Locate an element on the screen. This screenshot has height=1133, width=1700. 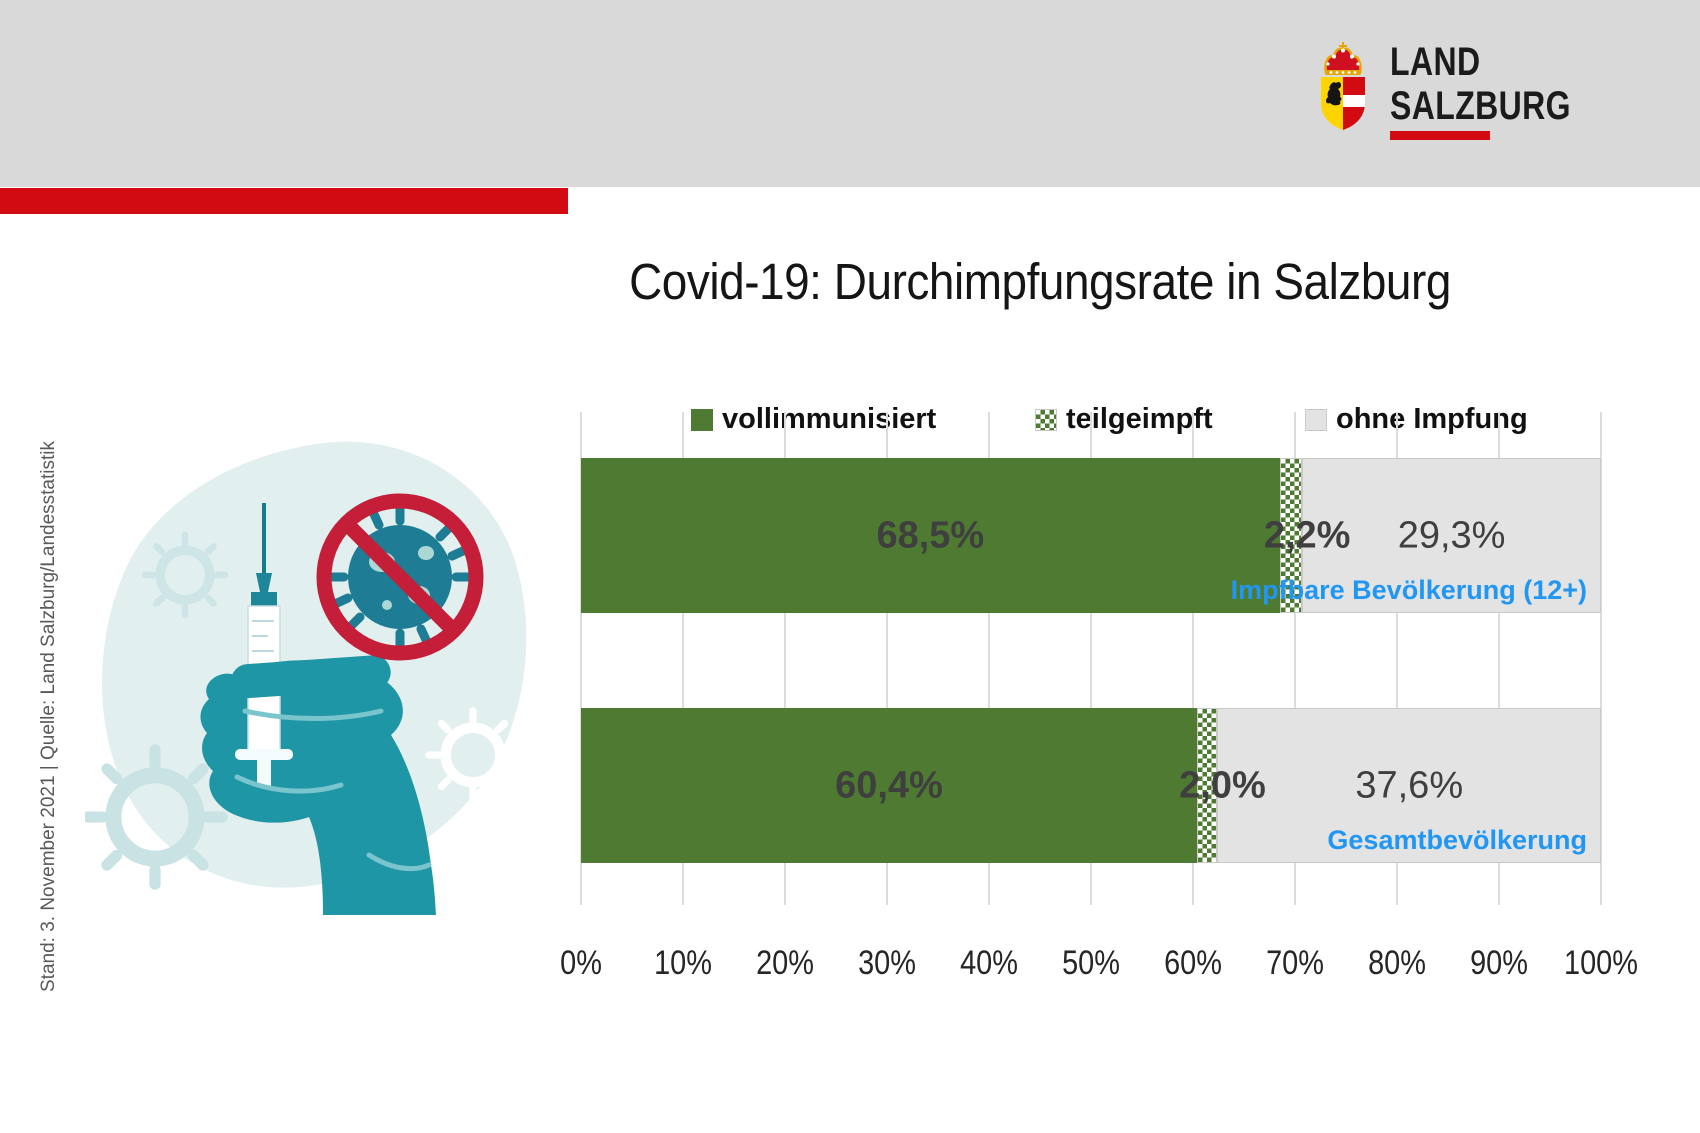
salzburg-coat-of-arms-icon is located at coordinates (1343, 86).